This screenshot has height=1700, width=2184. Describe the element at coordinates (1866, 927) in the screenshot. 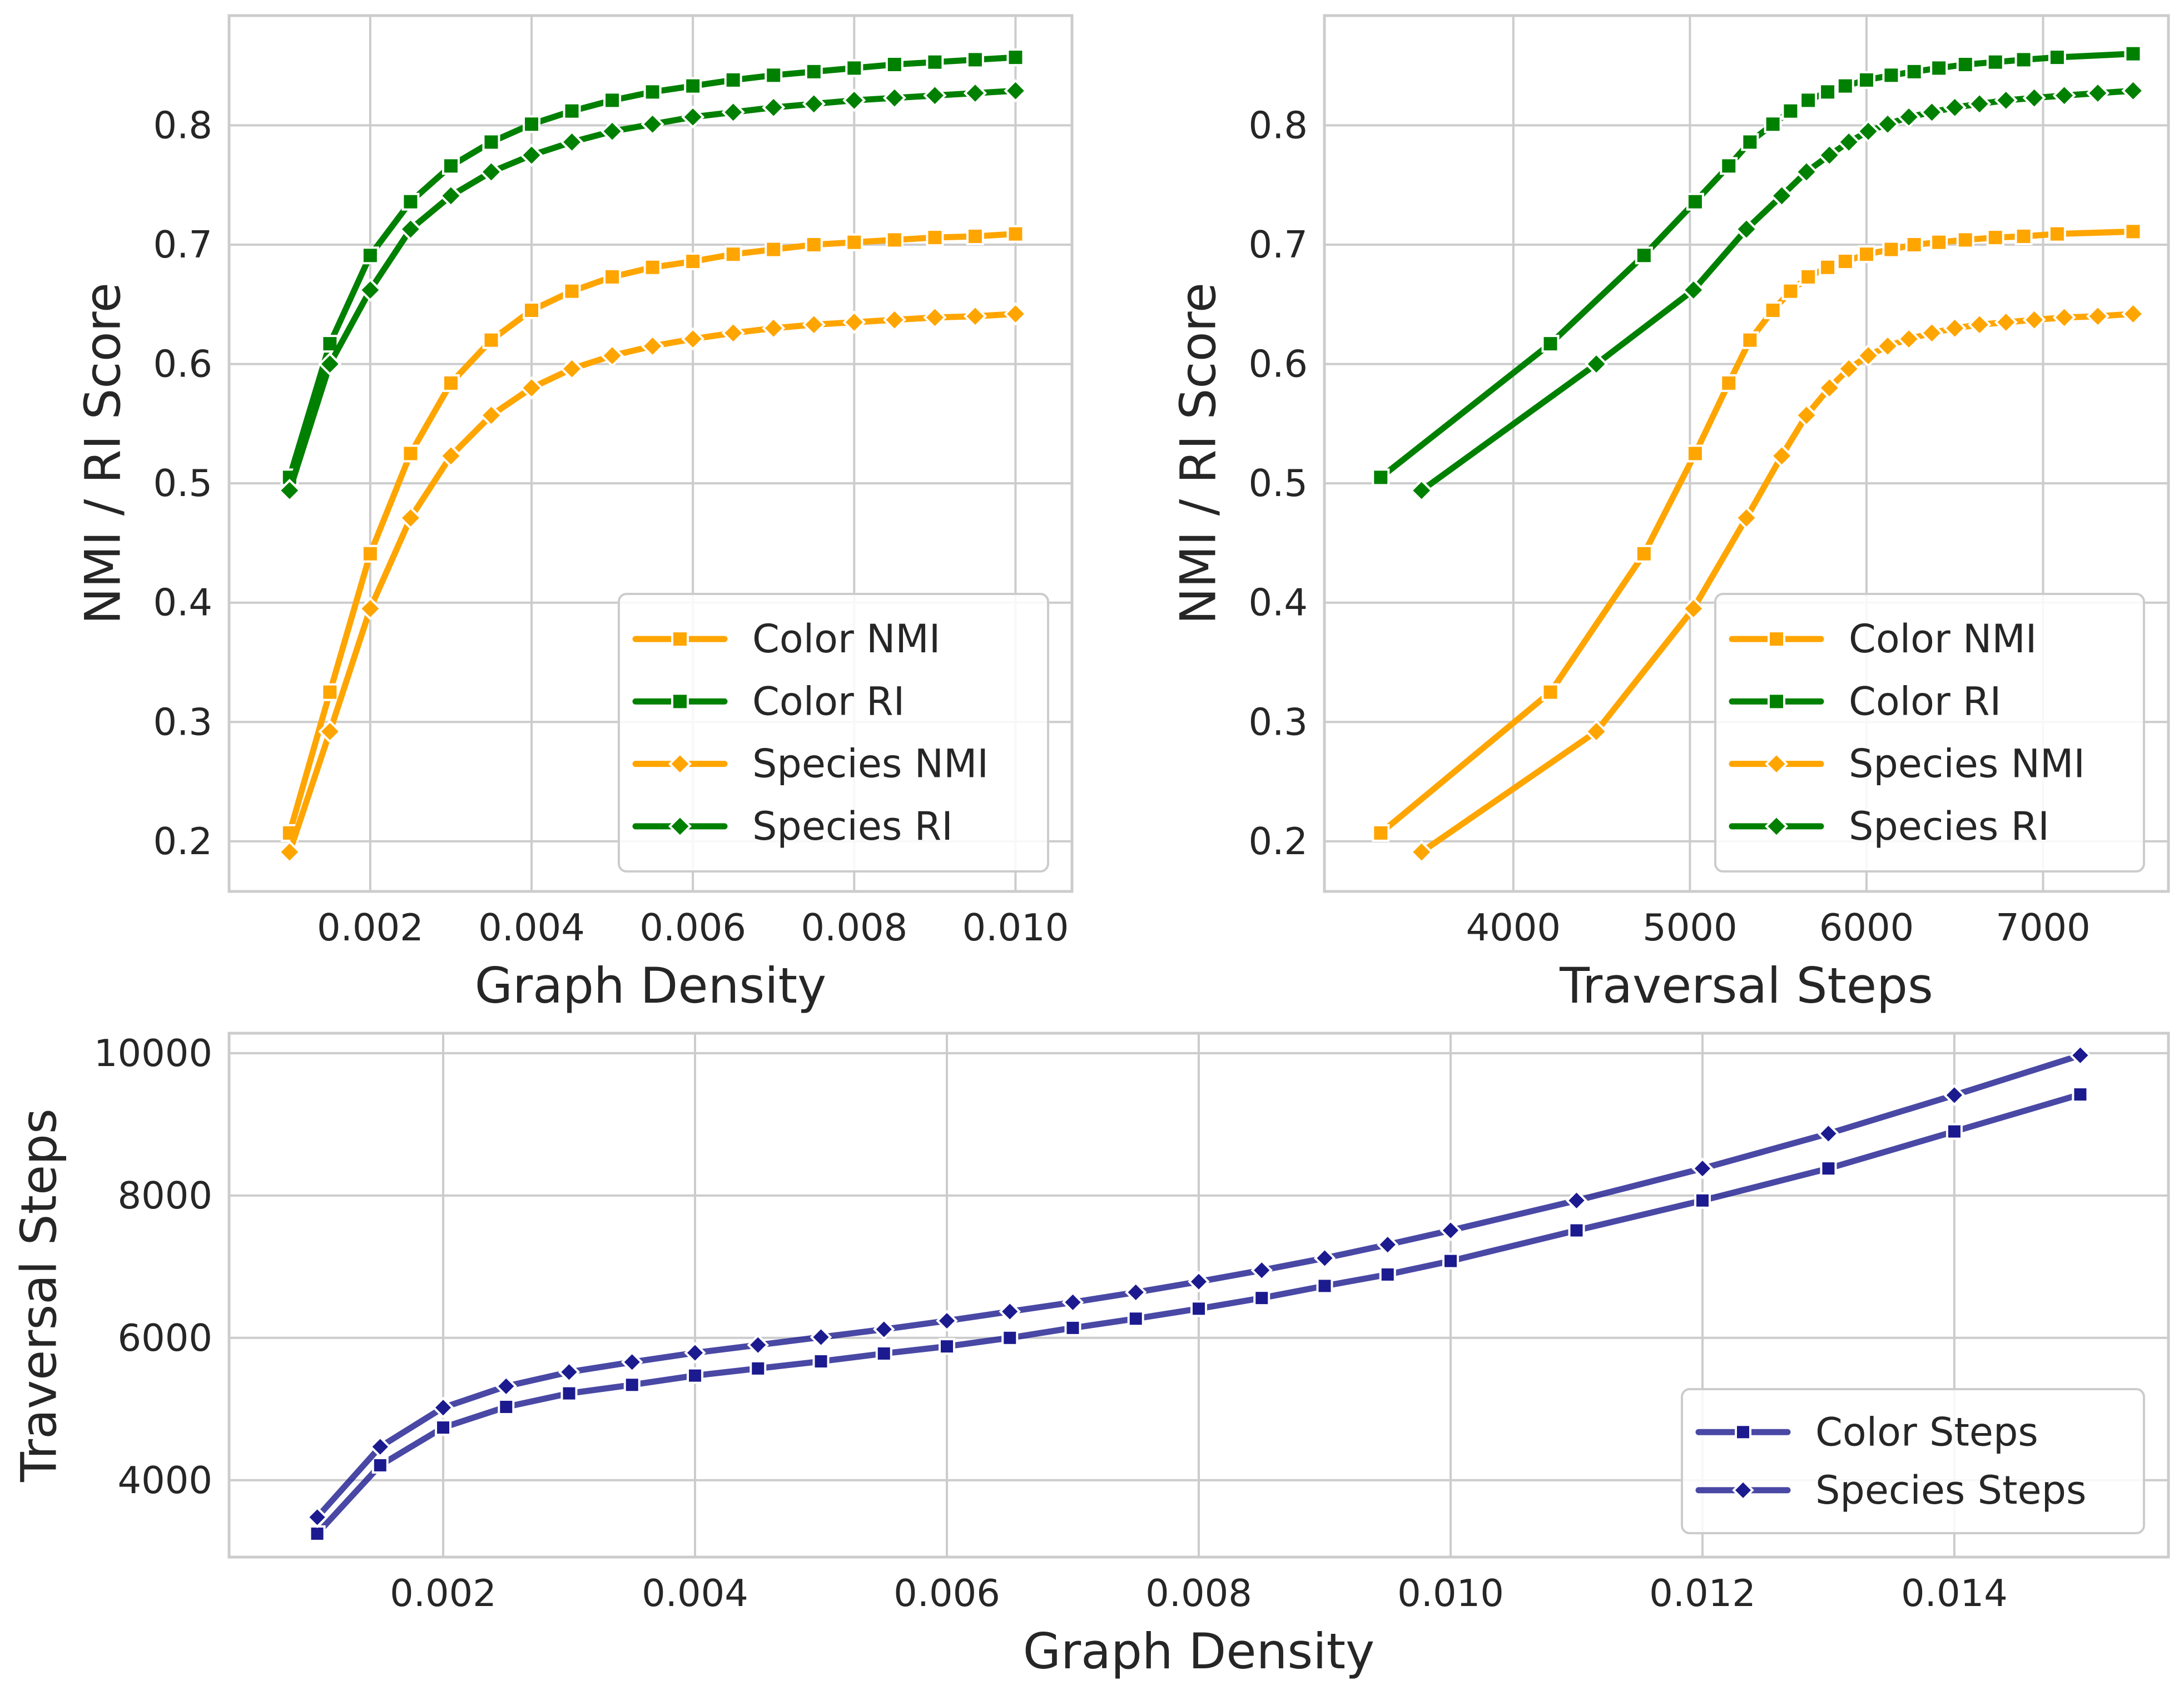

I see `x-tick-label: 6000` at that location.